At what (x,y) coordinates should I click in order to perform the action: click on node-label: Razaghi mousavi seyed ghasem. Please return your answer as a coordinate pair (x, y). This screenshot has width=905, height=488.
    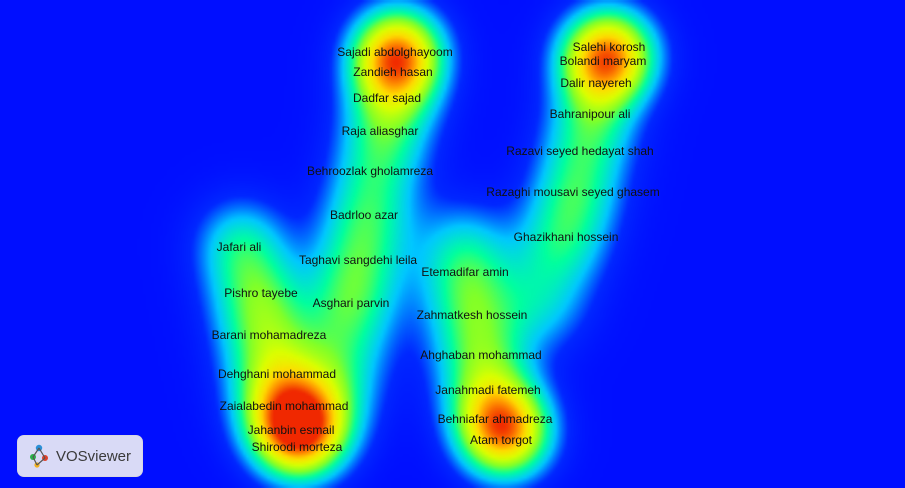
    Looking at the image, I should click on (573, 192).